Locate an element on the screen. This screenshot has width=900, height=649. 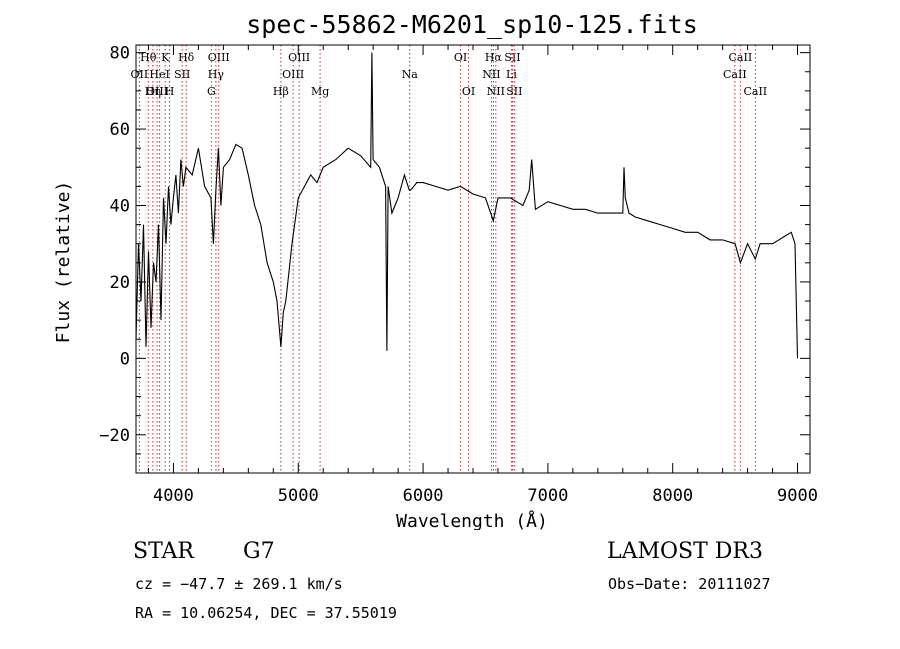
line-marker-label: Hα is located at coordinates (494, 57).